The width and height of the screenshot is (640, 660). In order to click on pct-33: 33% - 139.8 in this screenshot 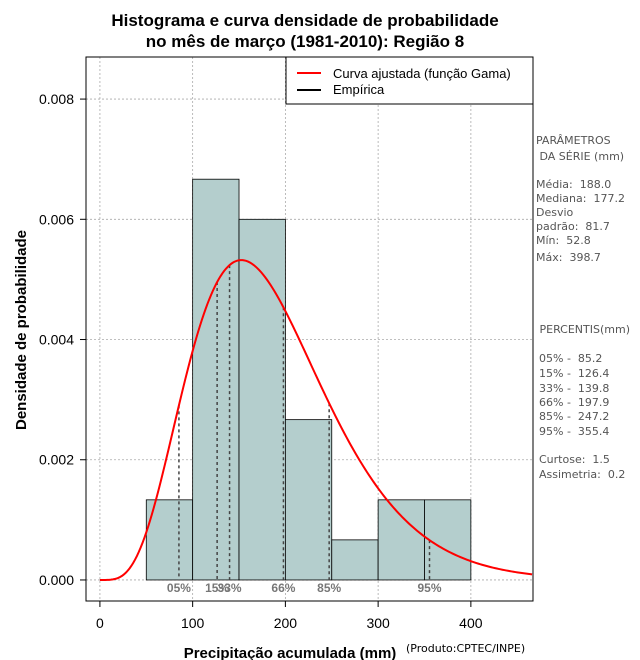, I will do `click(574, 388)`.